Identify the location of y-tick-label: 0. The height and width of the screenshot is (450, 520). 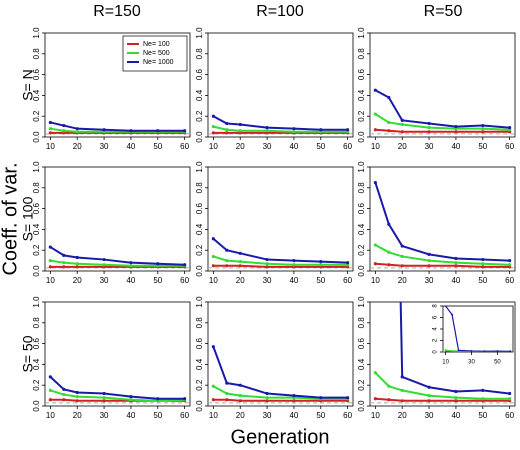
(436, 352).